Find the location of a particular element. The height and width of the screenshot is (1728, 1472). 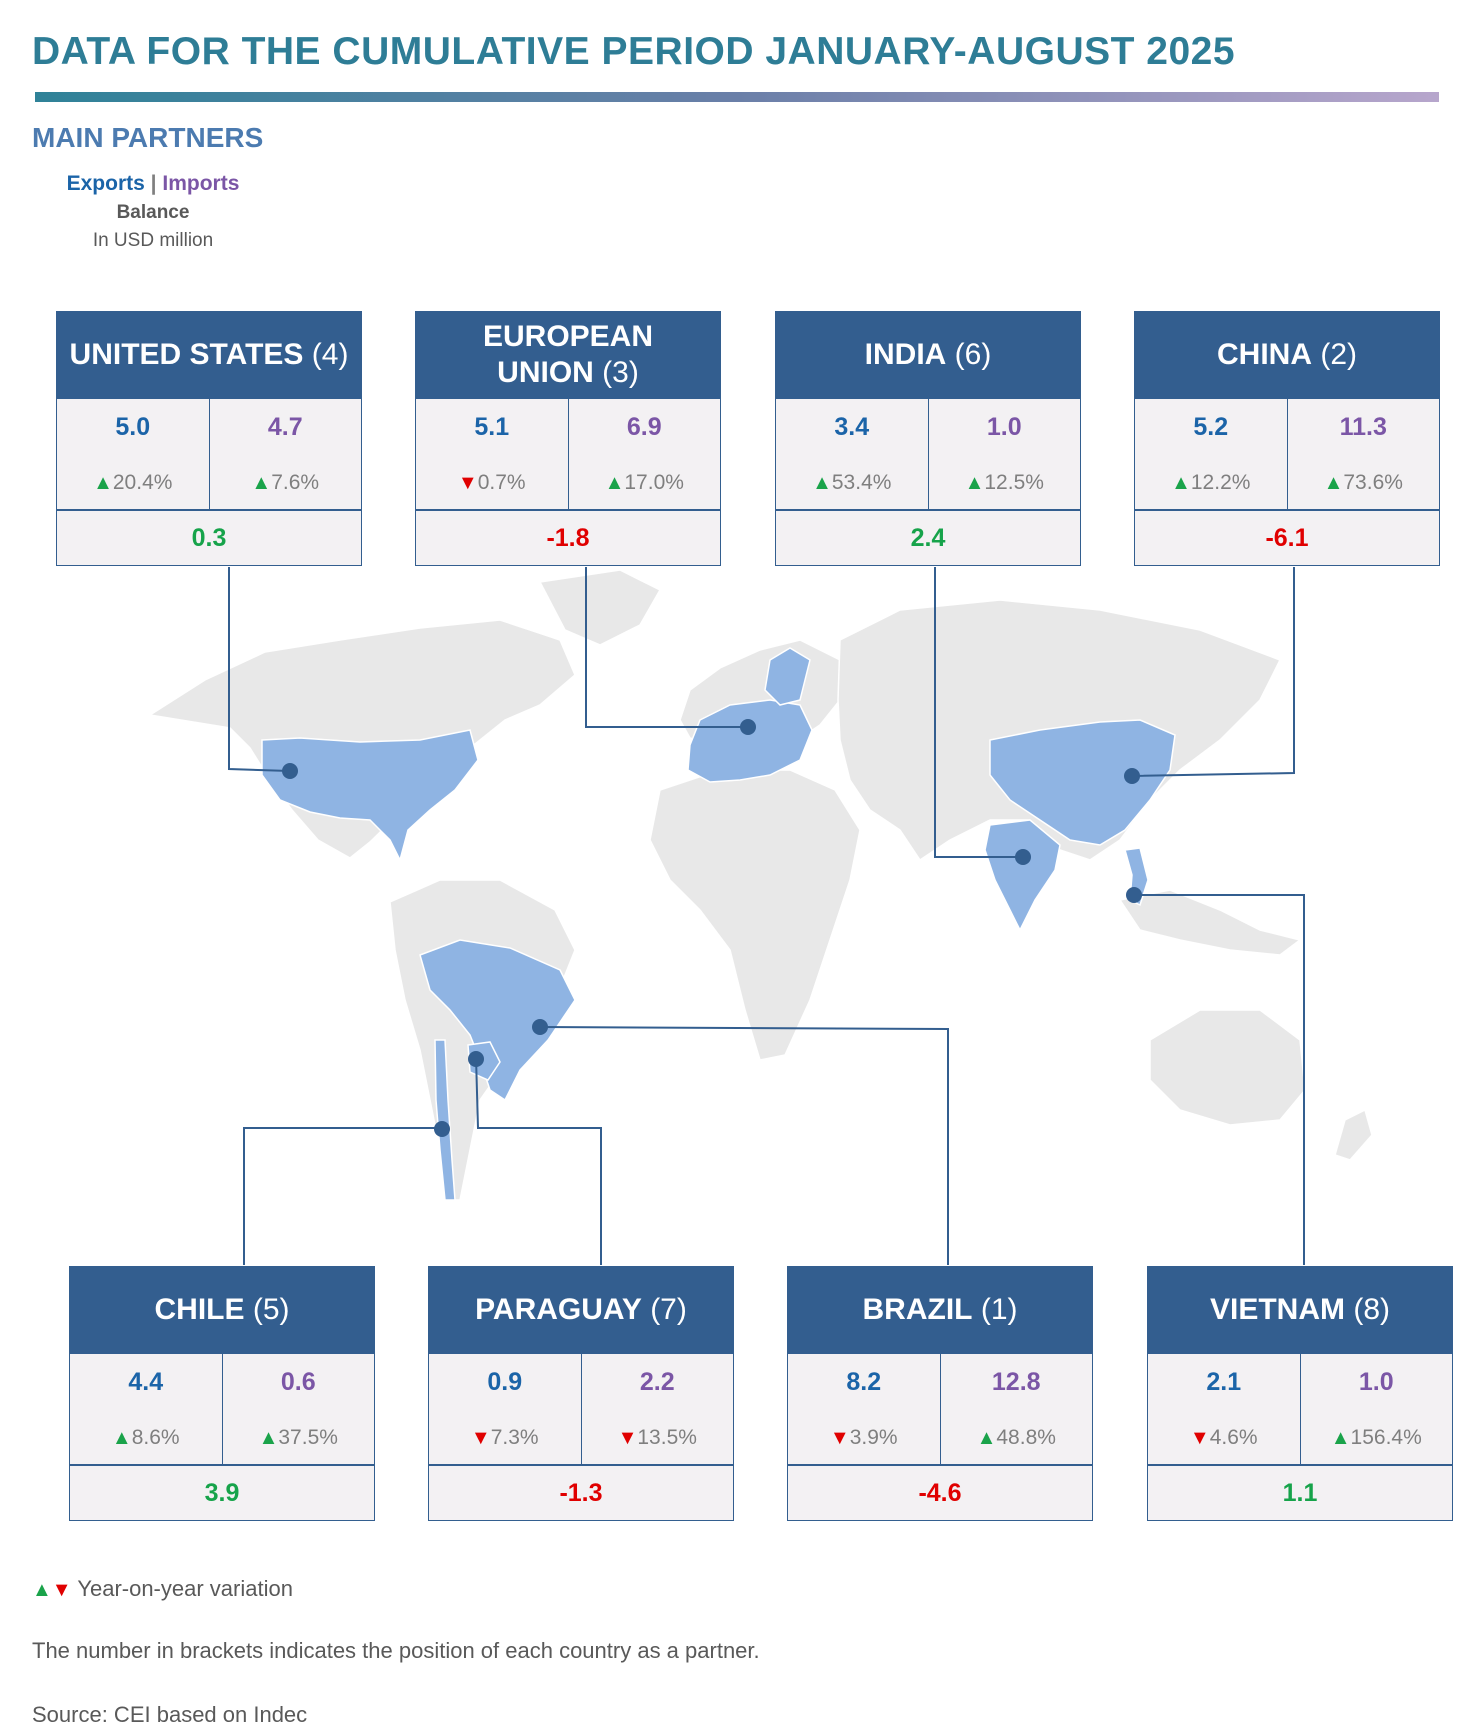

connector-chile is located at coordinates (342, 1196).